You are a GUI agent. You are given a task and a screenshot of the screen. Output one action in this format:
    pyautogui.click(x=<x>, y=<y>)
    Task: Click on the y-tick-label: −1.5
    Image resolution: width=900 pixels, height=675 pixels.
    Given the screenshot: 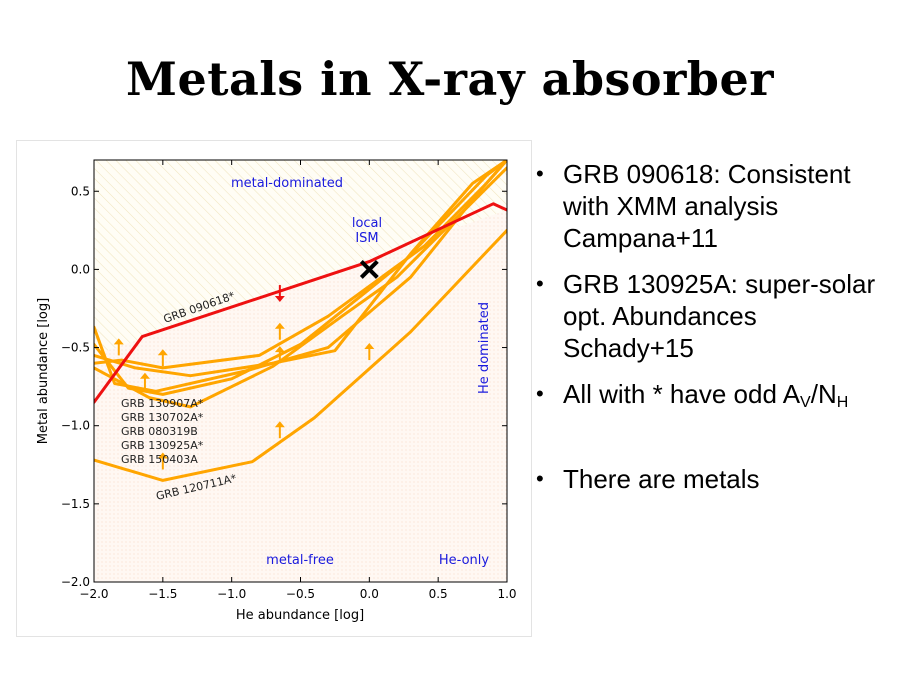 What is the action you would take?
    pyautogui.click(x=75, y=504)
    